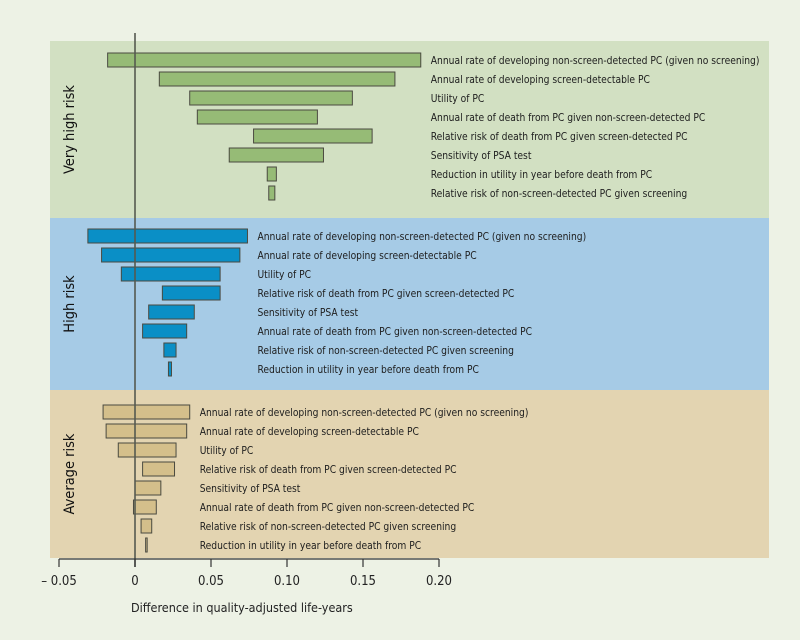 The width and height of the screenshot is (800, 640). Describe the element at coordinates (59, 581) in the screenshot. I see `x-tick-label: – 0.05` at that location.